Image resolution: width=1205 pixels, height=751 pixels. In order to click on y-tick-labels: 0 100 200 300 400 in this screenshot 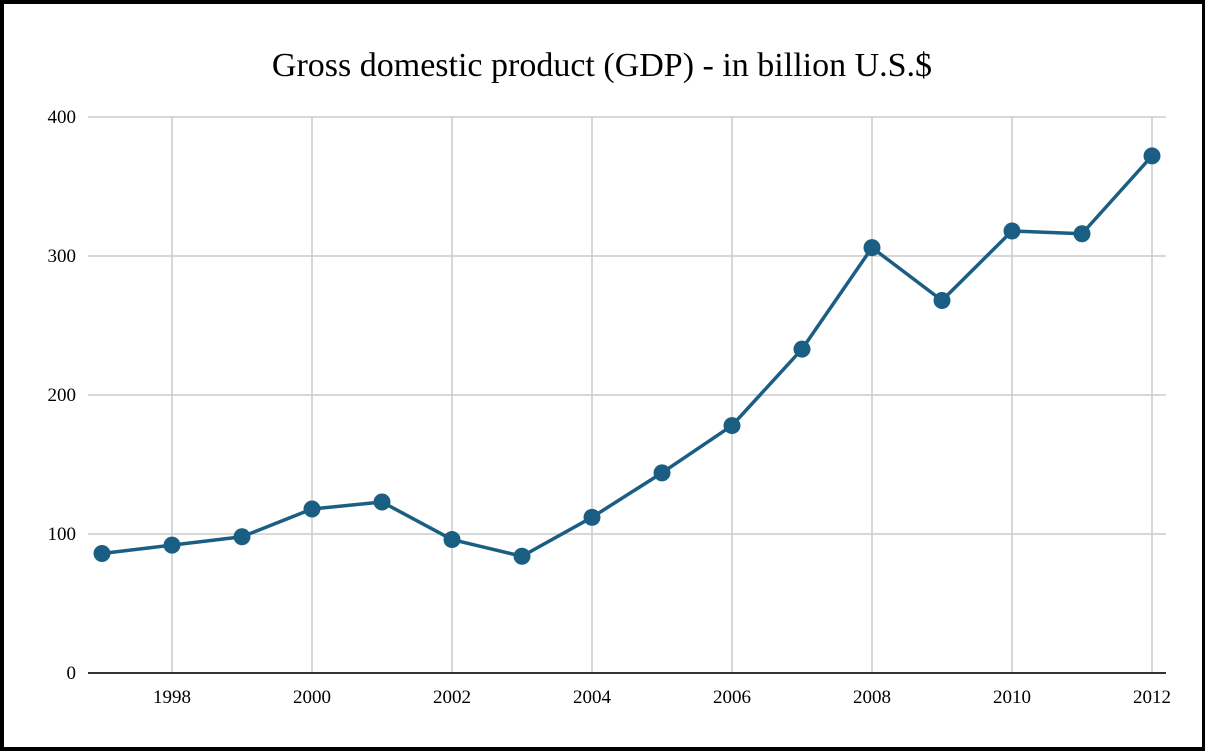, I will do `click(62, 395)`.